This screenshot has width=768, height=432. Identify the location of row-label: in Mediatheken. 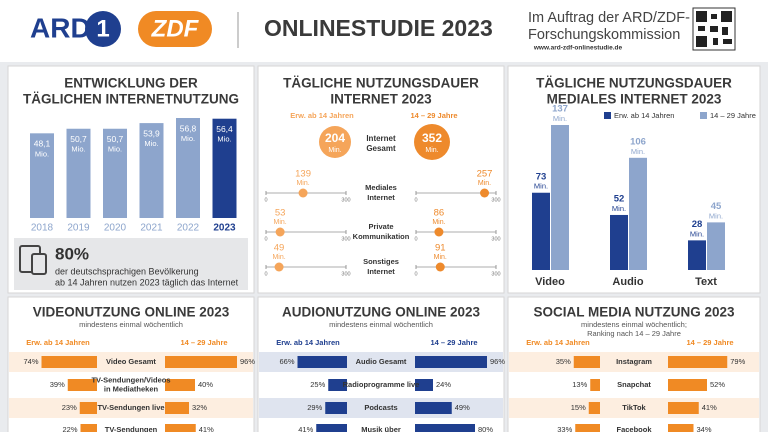
(131, 388).